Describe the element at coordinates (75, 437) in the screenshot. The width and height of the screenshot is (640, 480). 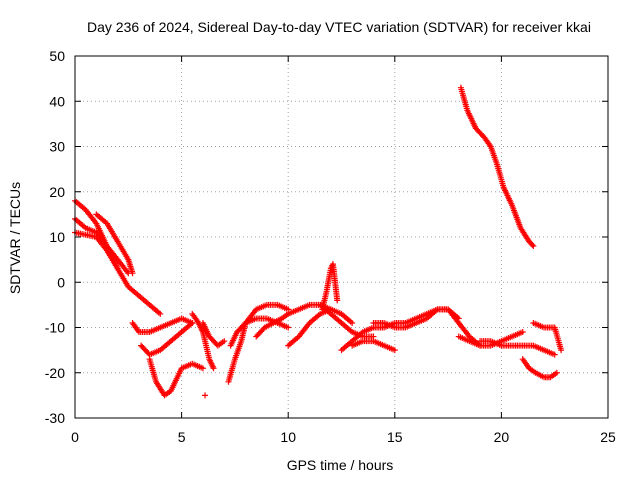
I see `x-tick-label: 0` at that location.